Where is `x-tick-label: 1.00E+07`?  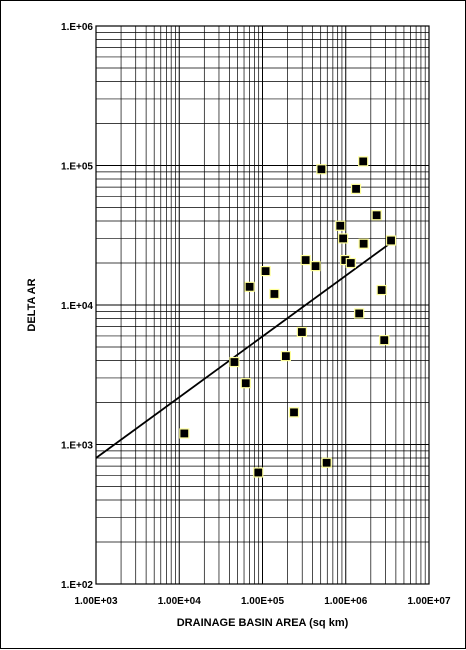
x-tick-label: 1.00E+07 is located at coordinates (429, 601).